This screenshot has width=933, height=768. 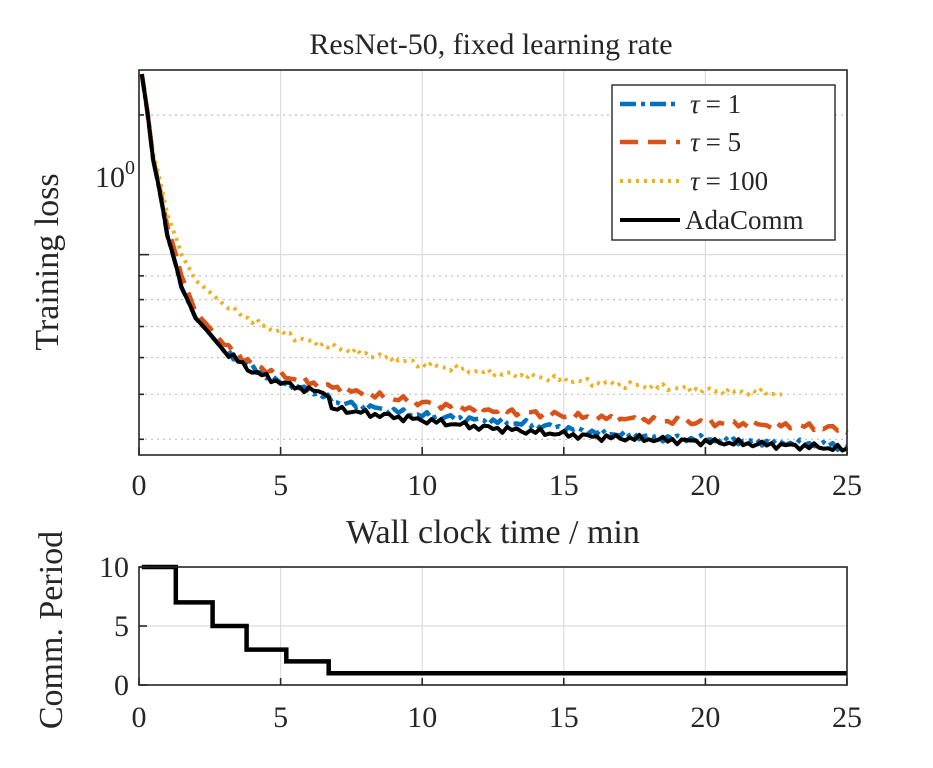 I want to click on top-y-axis-label: Training loss, so click(x=47, y=261).